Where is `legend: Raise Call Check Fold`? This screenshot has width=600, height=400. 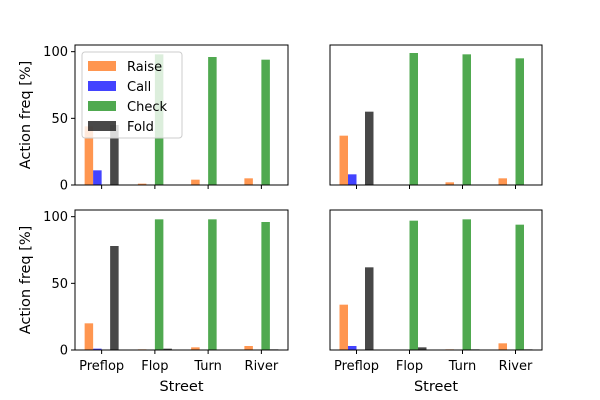 legend: Raise Call Check Fold is located at coordinates (132, 95).